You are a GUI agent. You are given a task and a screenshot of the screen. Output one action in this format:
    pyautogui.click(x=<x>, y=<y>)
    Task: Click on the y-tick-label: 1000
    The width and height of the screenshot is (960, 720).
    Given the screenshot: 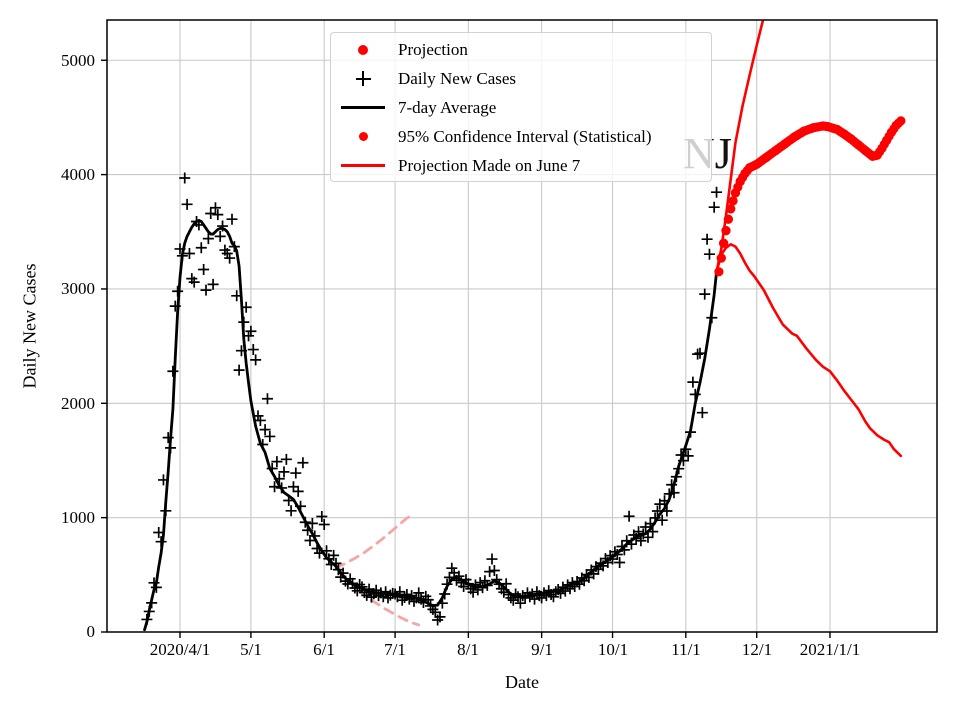 What is the action you would take?
    pyautogui.click(x=78, y=517)
    